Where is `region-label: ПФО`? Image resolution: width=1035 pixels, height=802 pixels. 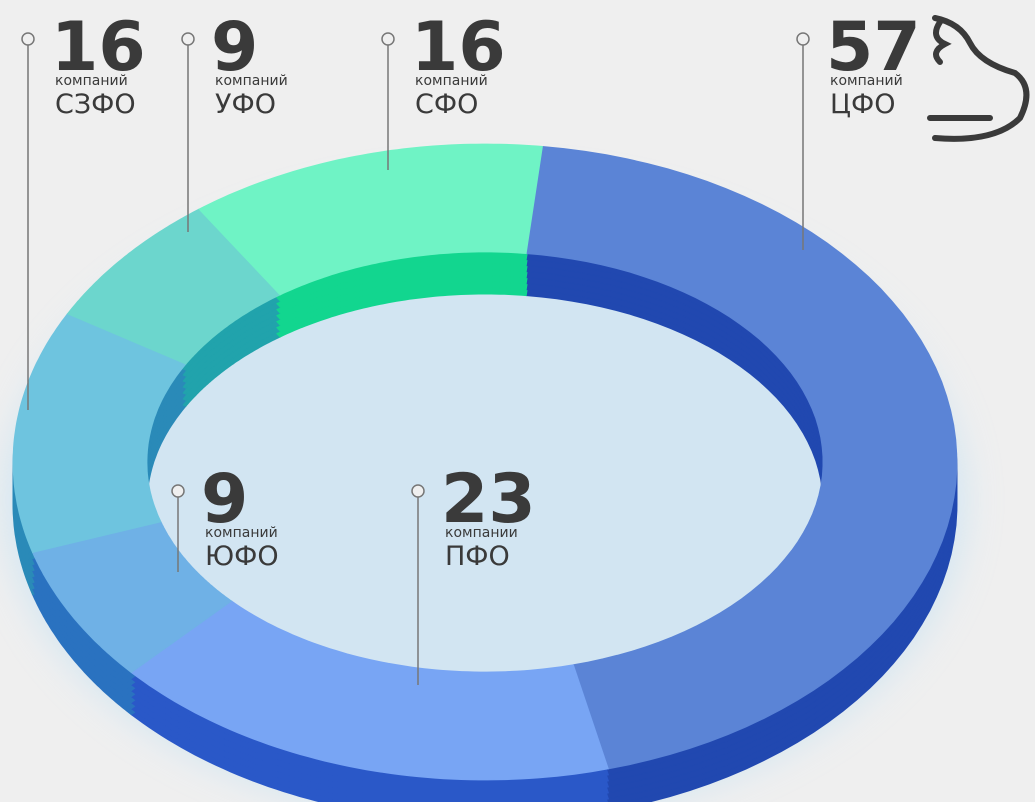 region-label: ПФО is located at coordinates (477, 556).